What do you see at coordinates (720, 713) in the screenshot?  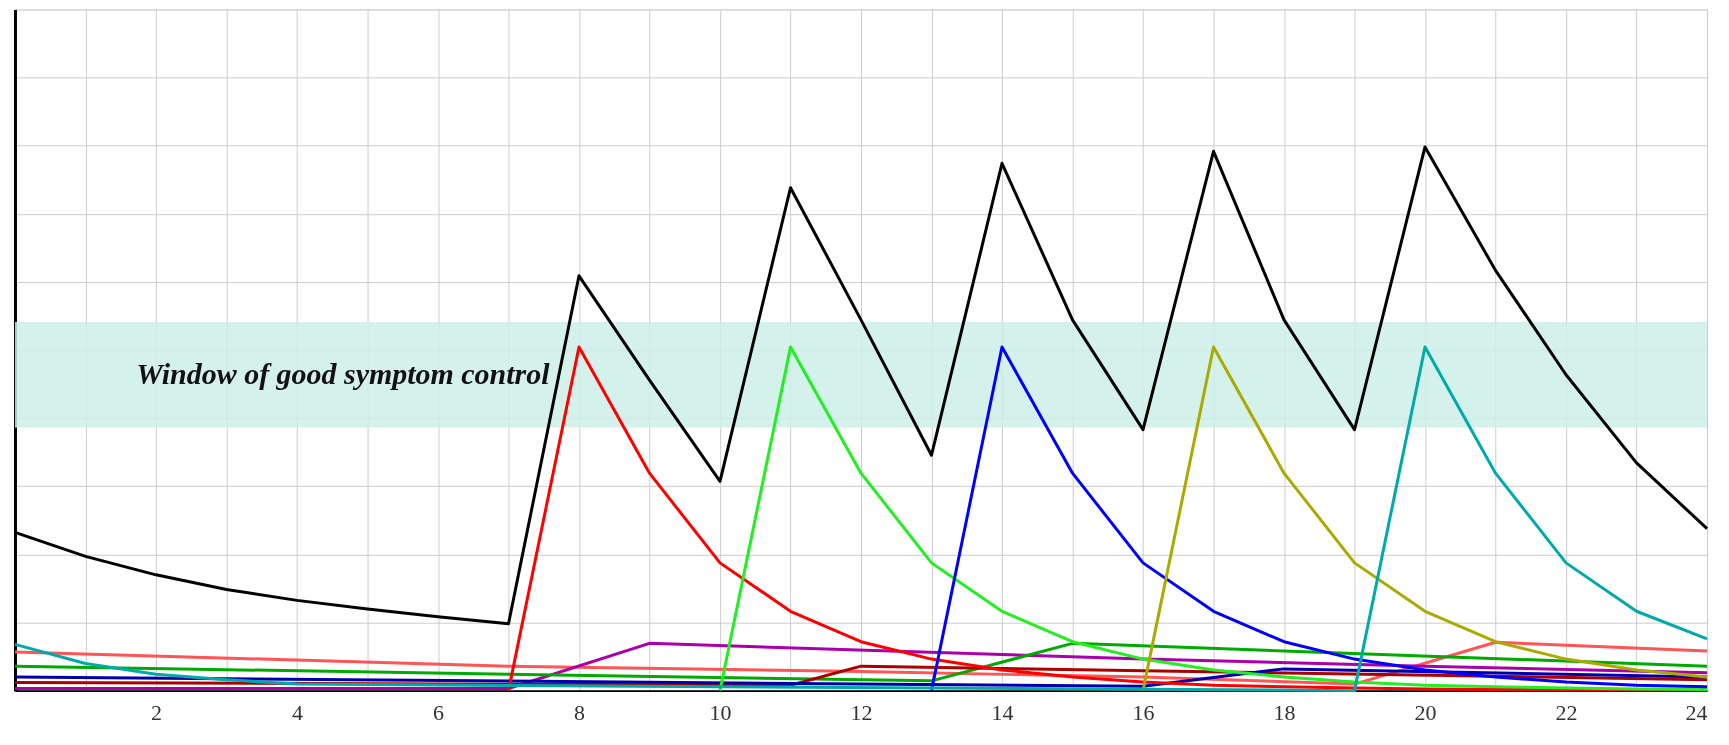 I see `x-tick-label: 10` at bounding box center [720, 713].